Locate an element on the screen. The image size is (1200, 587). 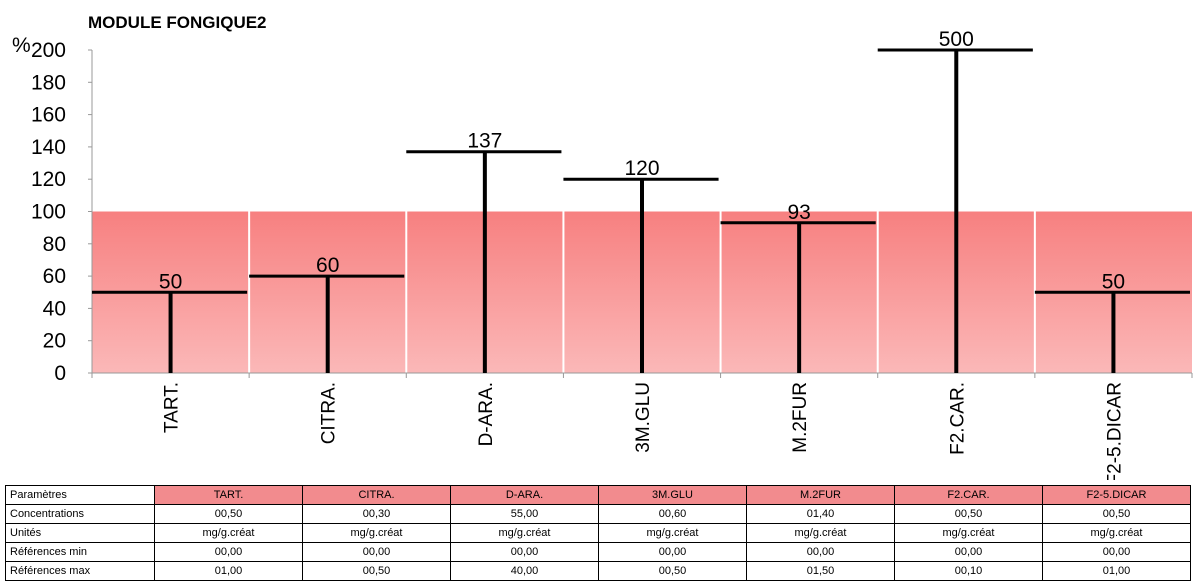
y-tick-label: 120 is located at coordinates (48, 179).